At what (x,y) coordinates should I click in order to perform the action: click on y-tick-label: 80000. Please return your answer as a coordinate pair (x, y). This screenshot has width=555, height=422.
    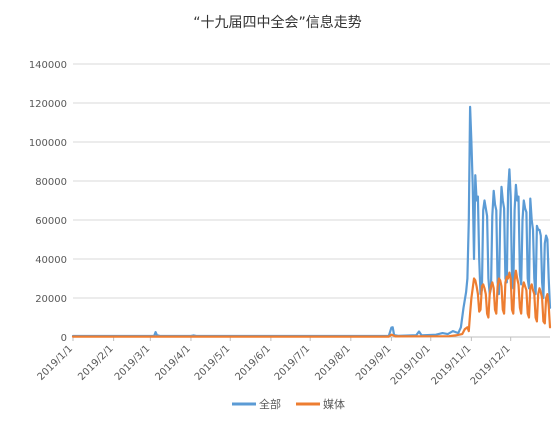
    Looking at the image, I should click on (51, 182).